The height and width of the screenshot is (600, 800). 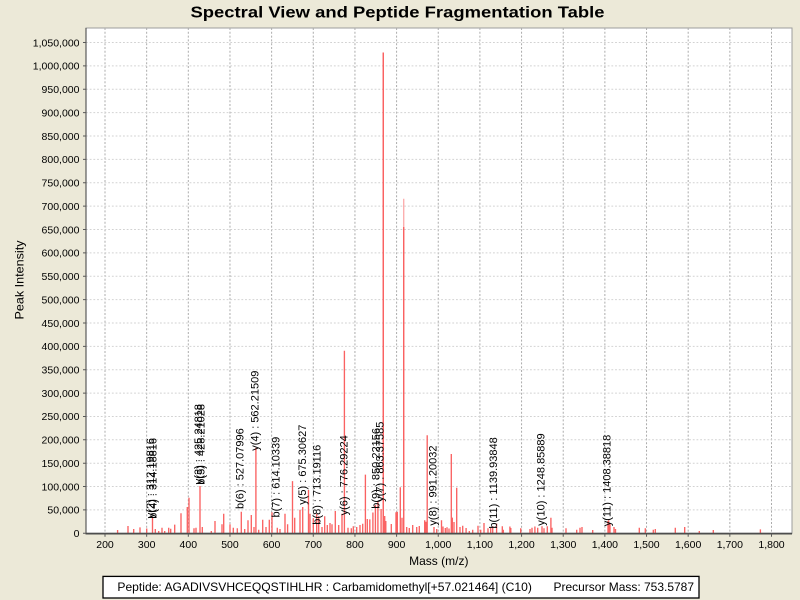 What do you see at coordinates (771, 545) in the screenshot?
I see `svg-text: 1,800` at bounding box center [771, 545].